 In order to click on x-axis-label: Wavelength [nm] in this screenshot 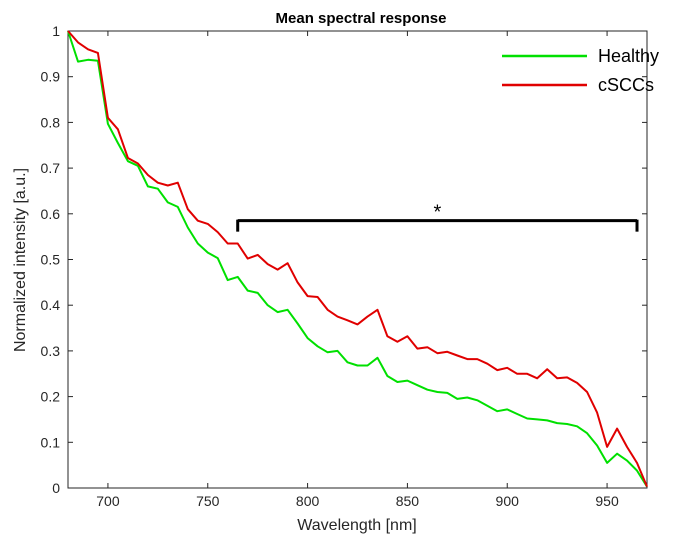, I will do `click(356, 525)`.